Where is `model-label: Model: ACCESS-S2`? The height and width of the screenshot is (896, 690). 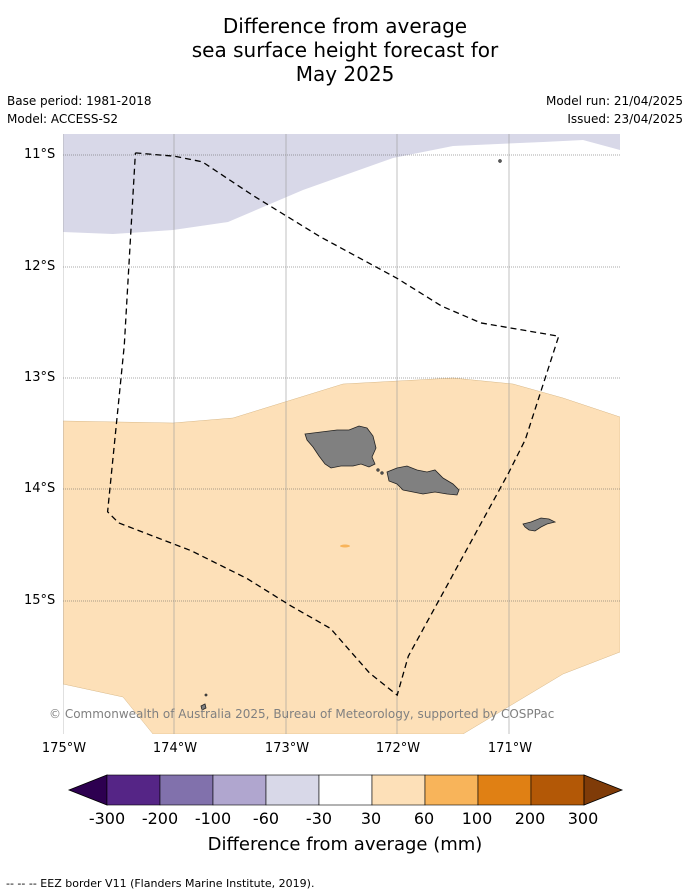 model-label: Model: ACCESS-S2 is located at coordinates (63, 119).